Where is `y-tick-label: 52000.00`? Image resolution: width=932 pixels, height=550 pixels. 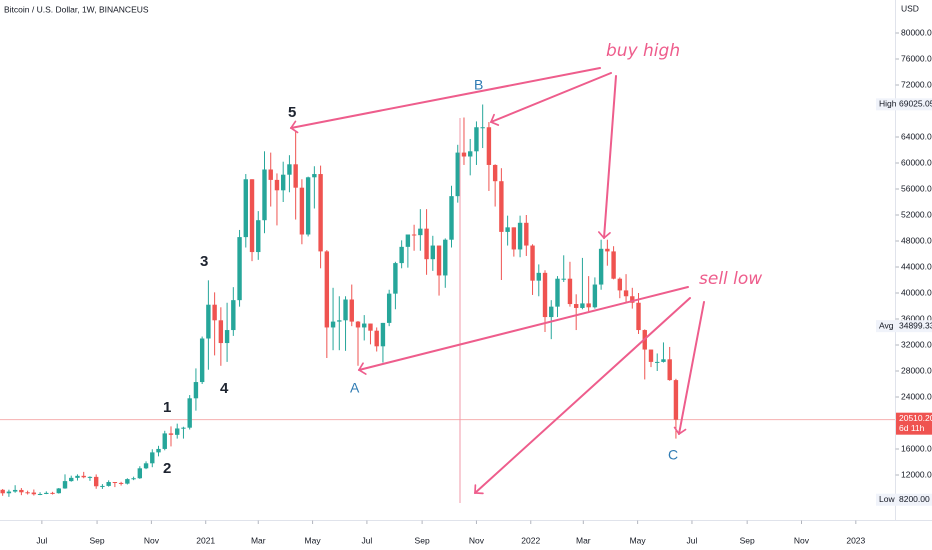 y-tick-label: 52000.00 is located at coordinates (916, 214).